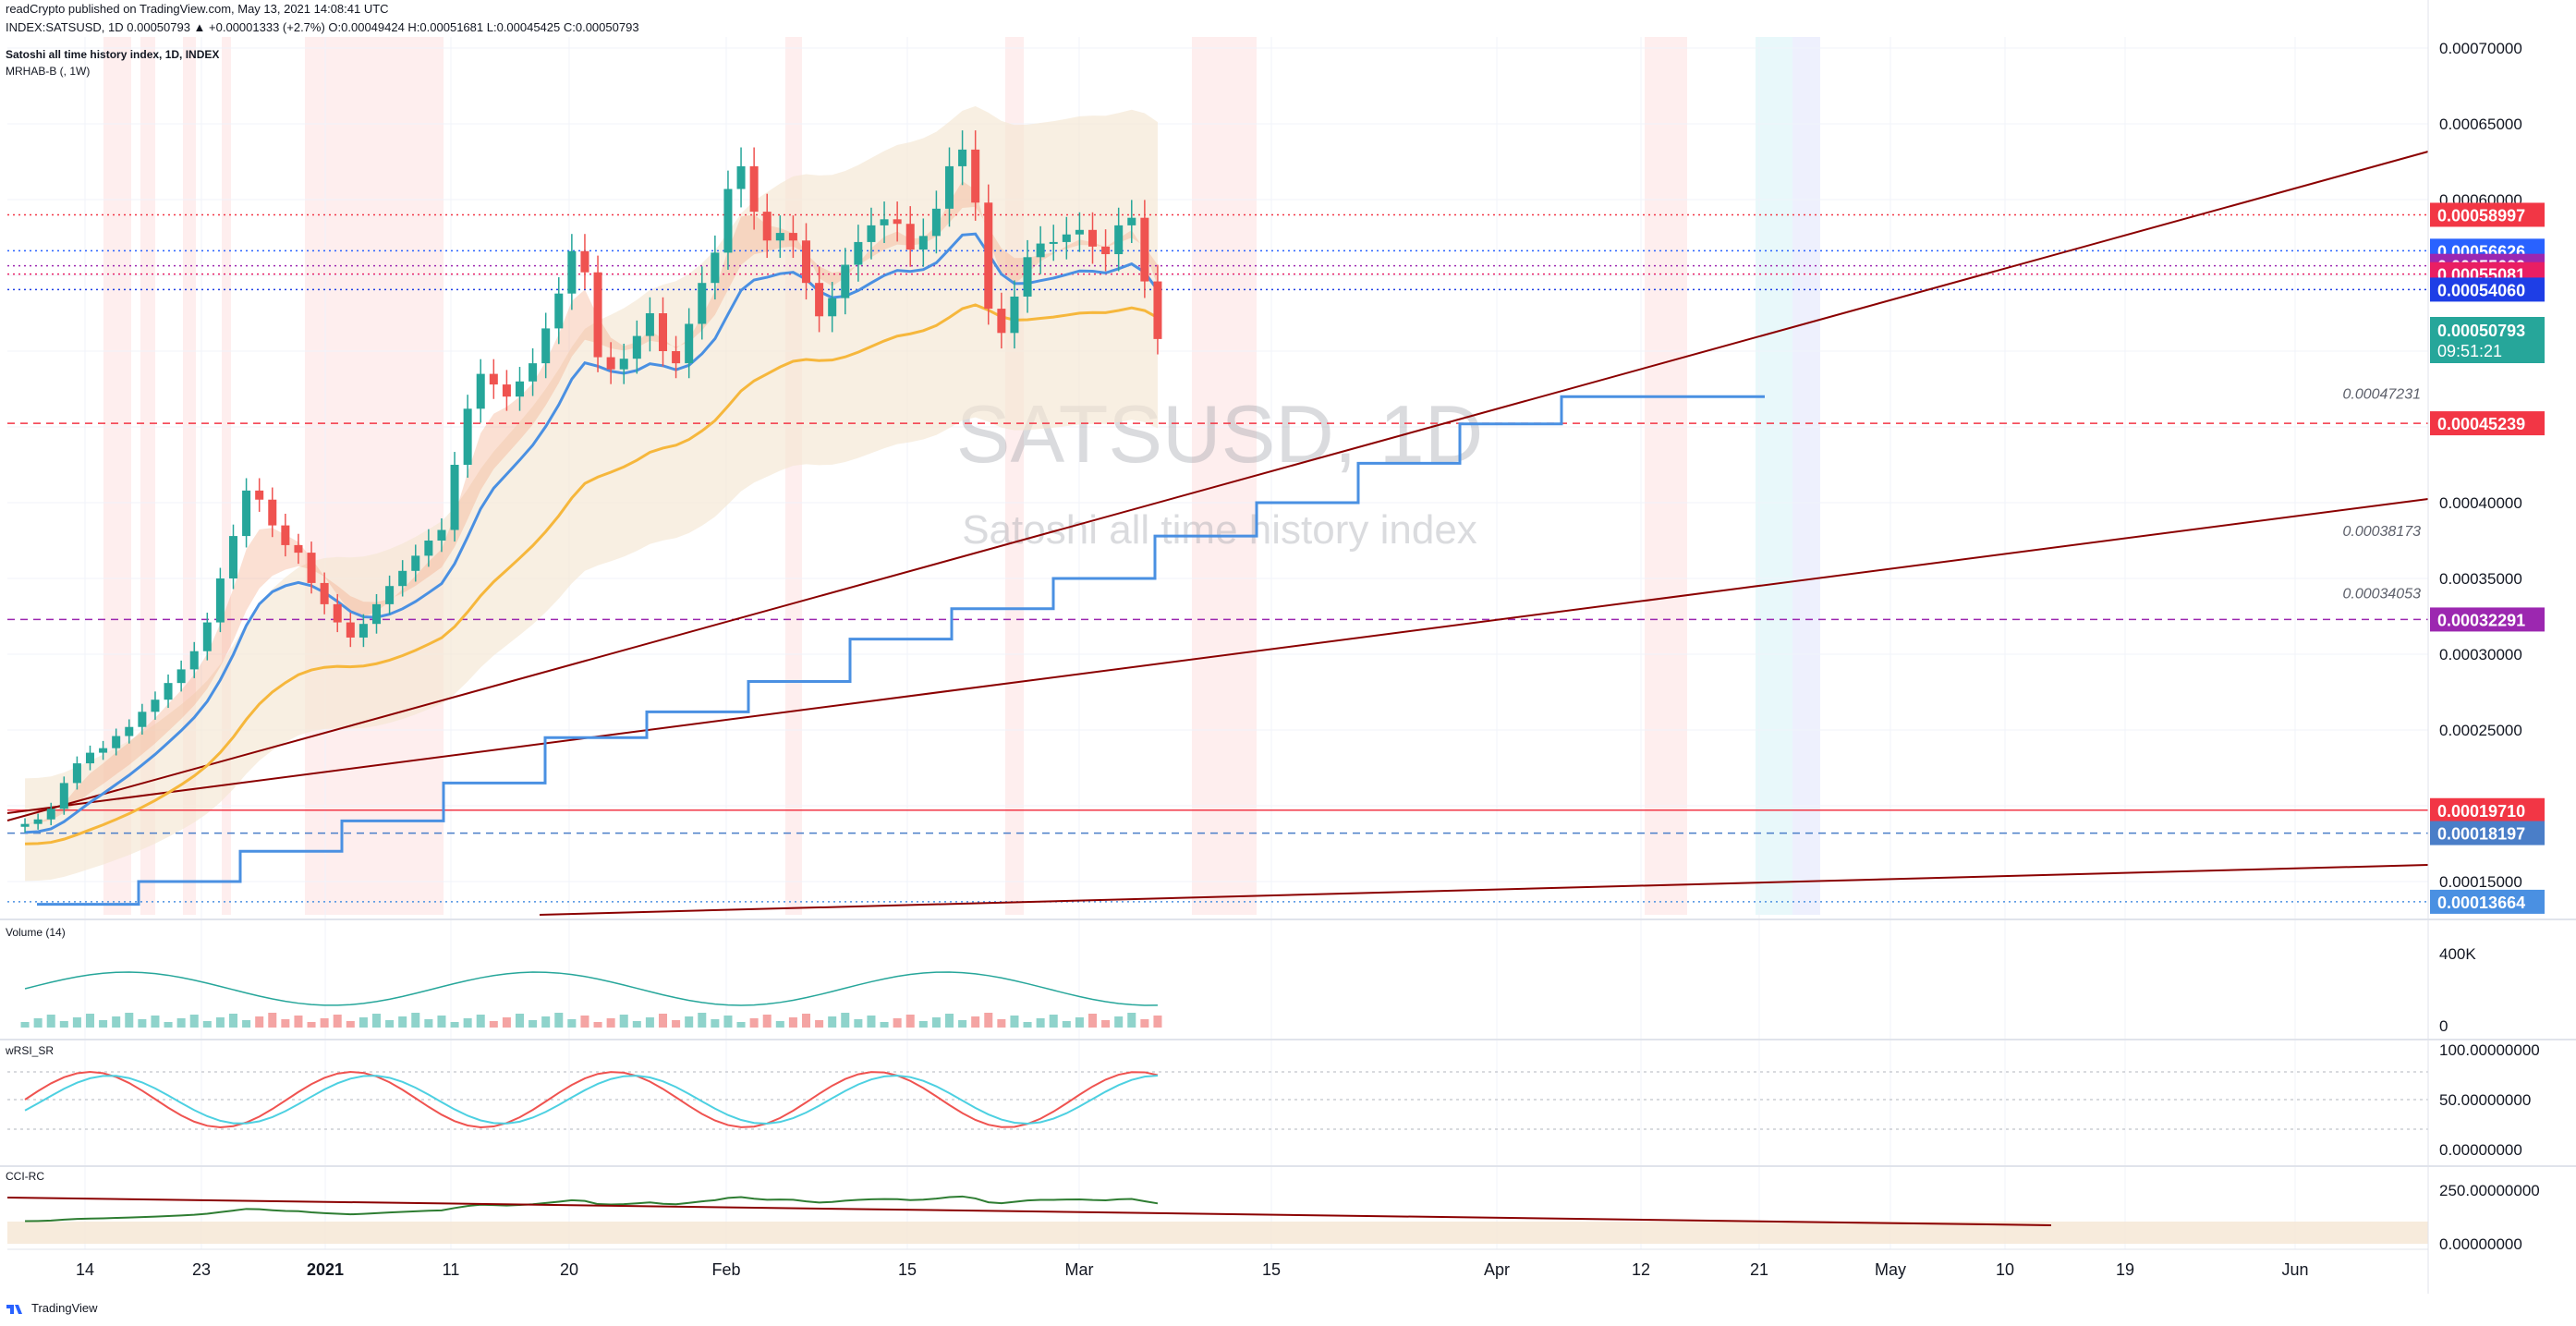 Image resolution: width=2576 pixels, height=1326 pixels. I want to click on time-axis: 14 23 2021 11 20 Feb 15 Mar 15 Apr 12 21 May 10 19 Jun, so click(1217, 1263).